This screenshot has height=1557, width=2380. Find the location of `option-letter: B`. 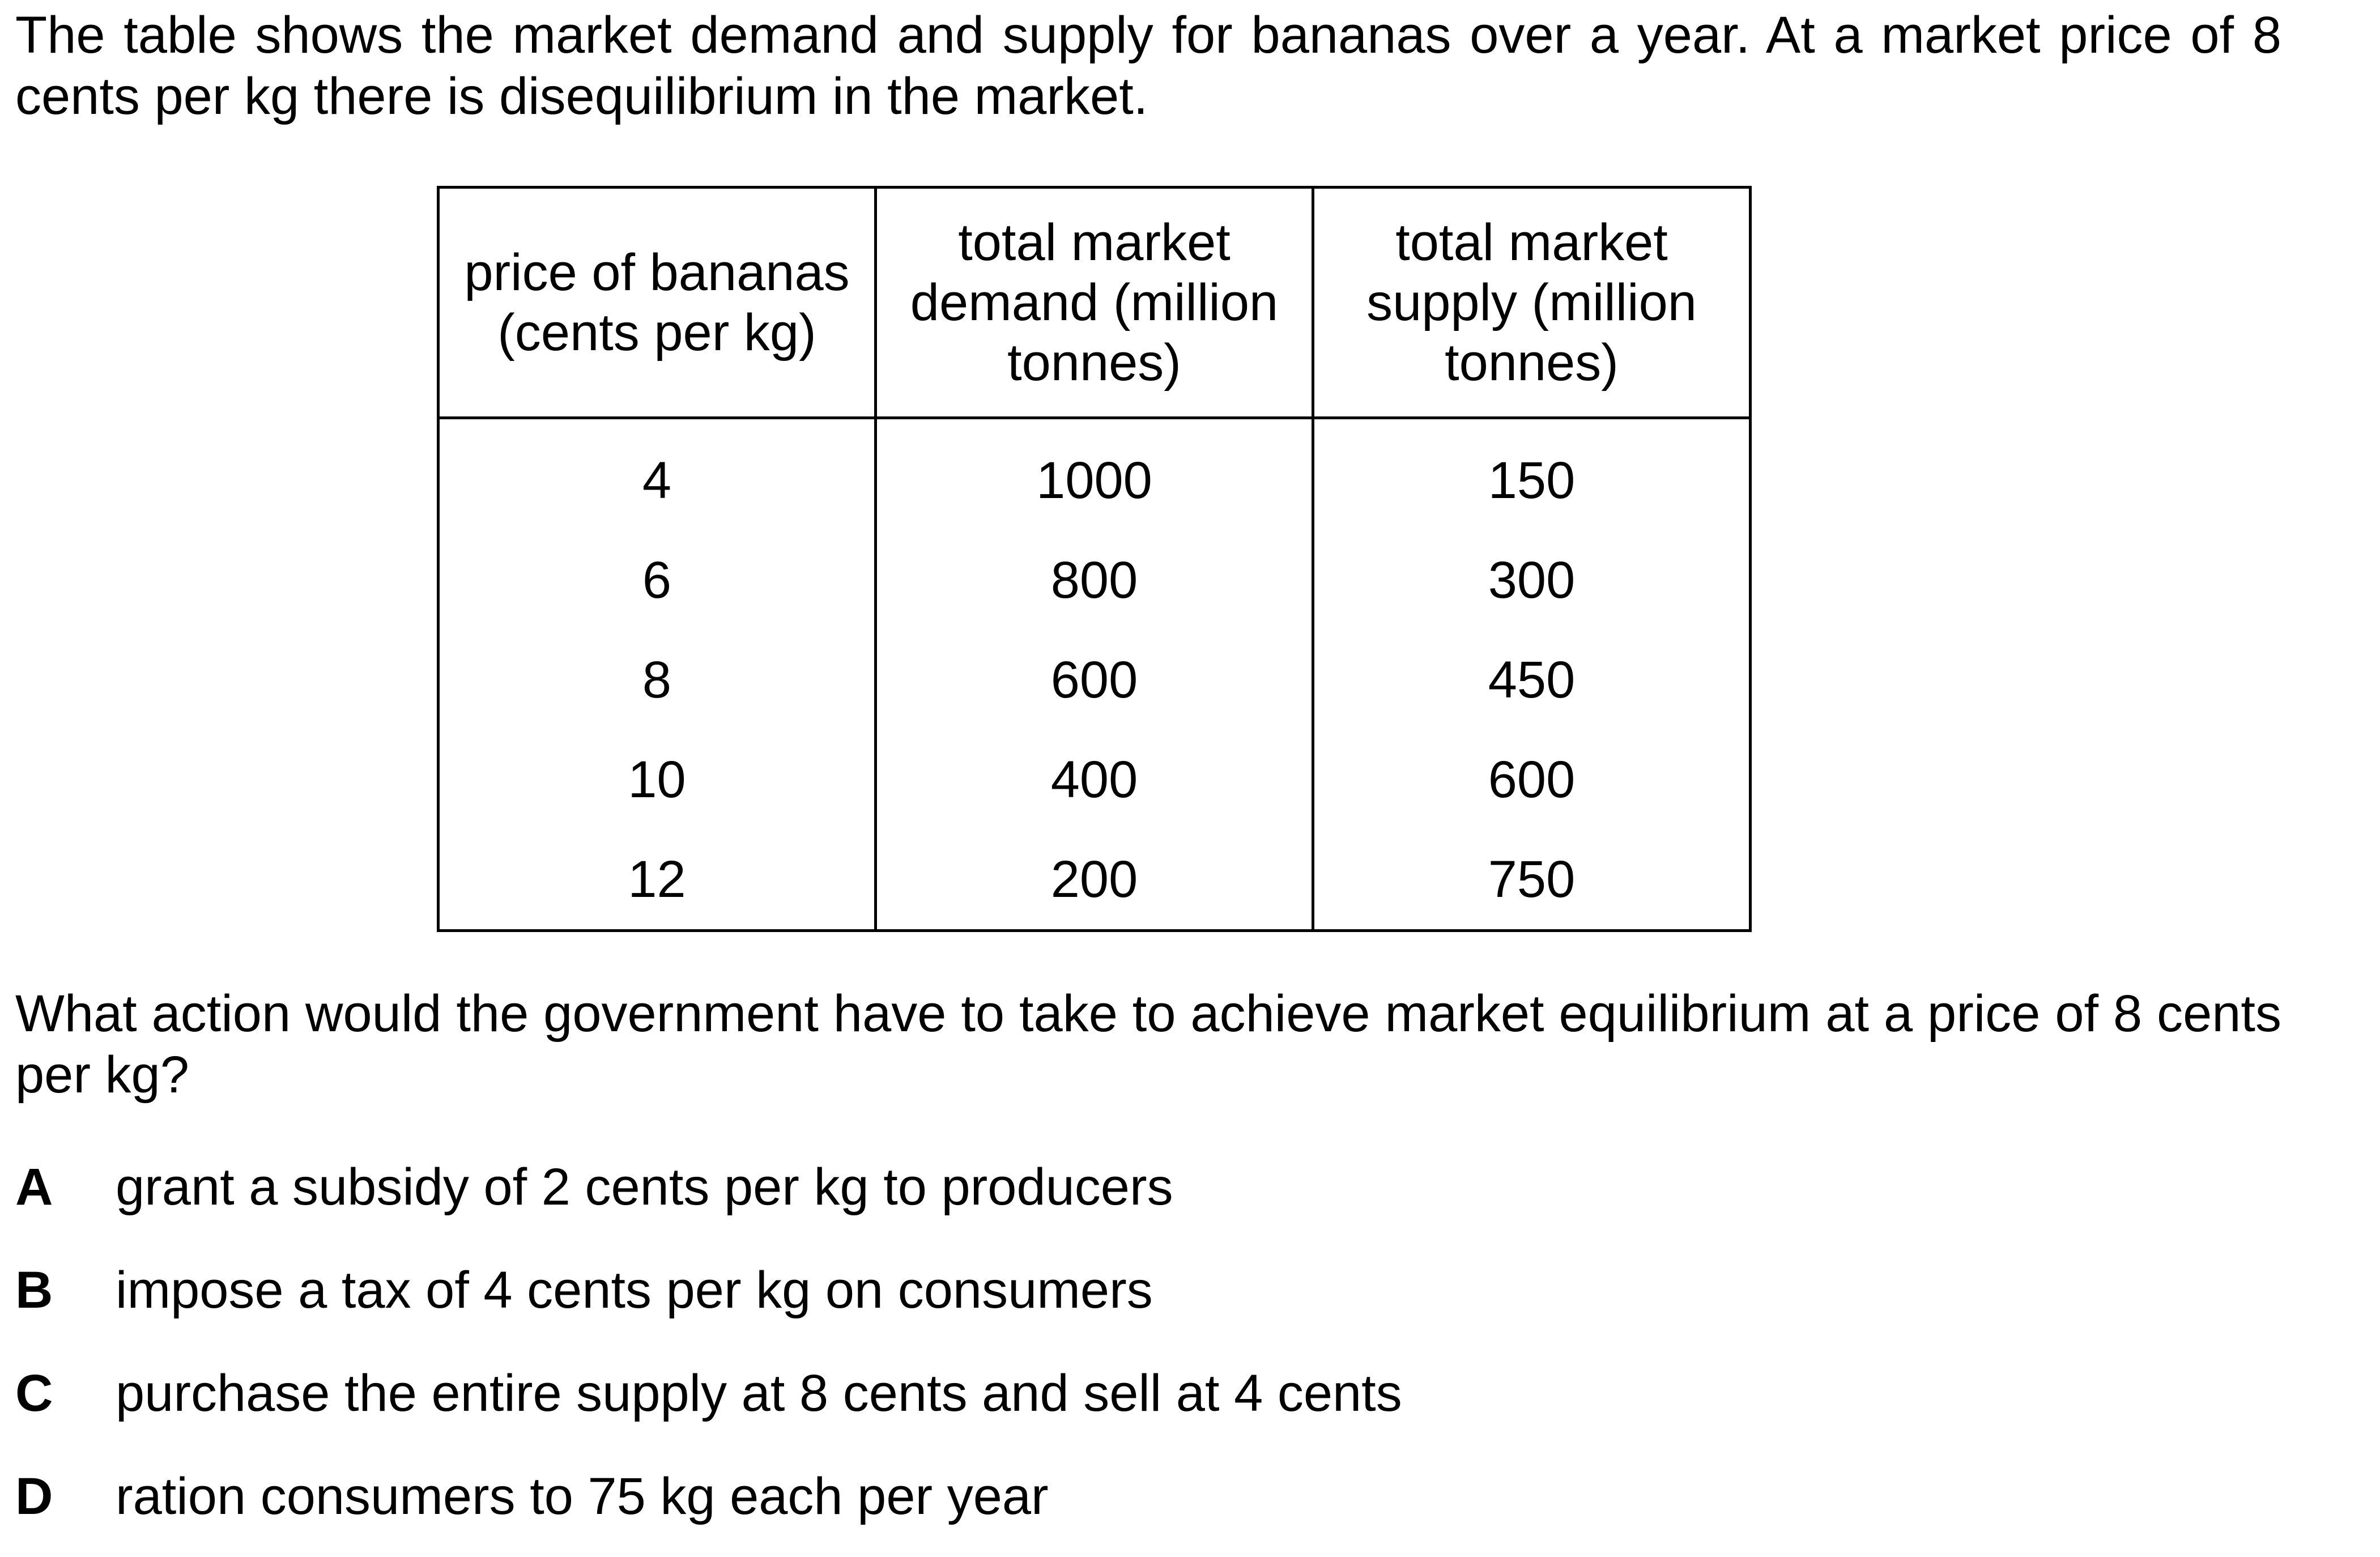

option-letter: B is located at coordinates (34, 1290).